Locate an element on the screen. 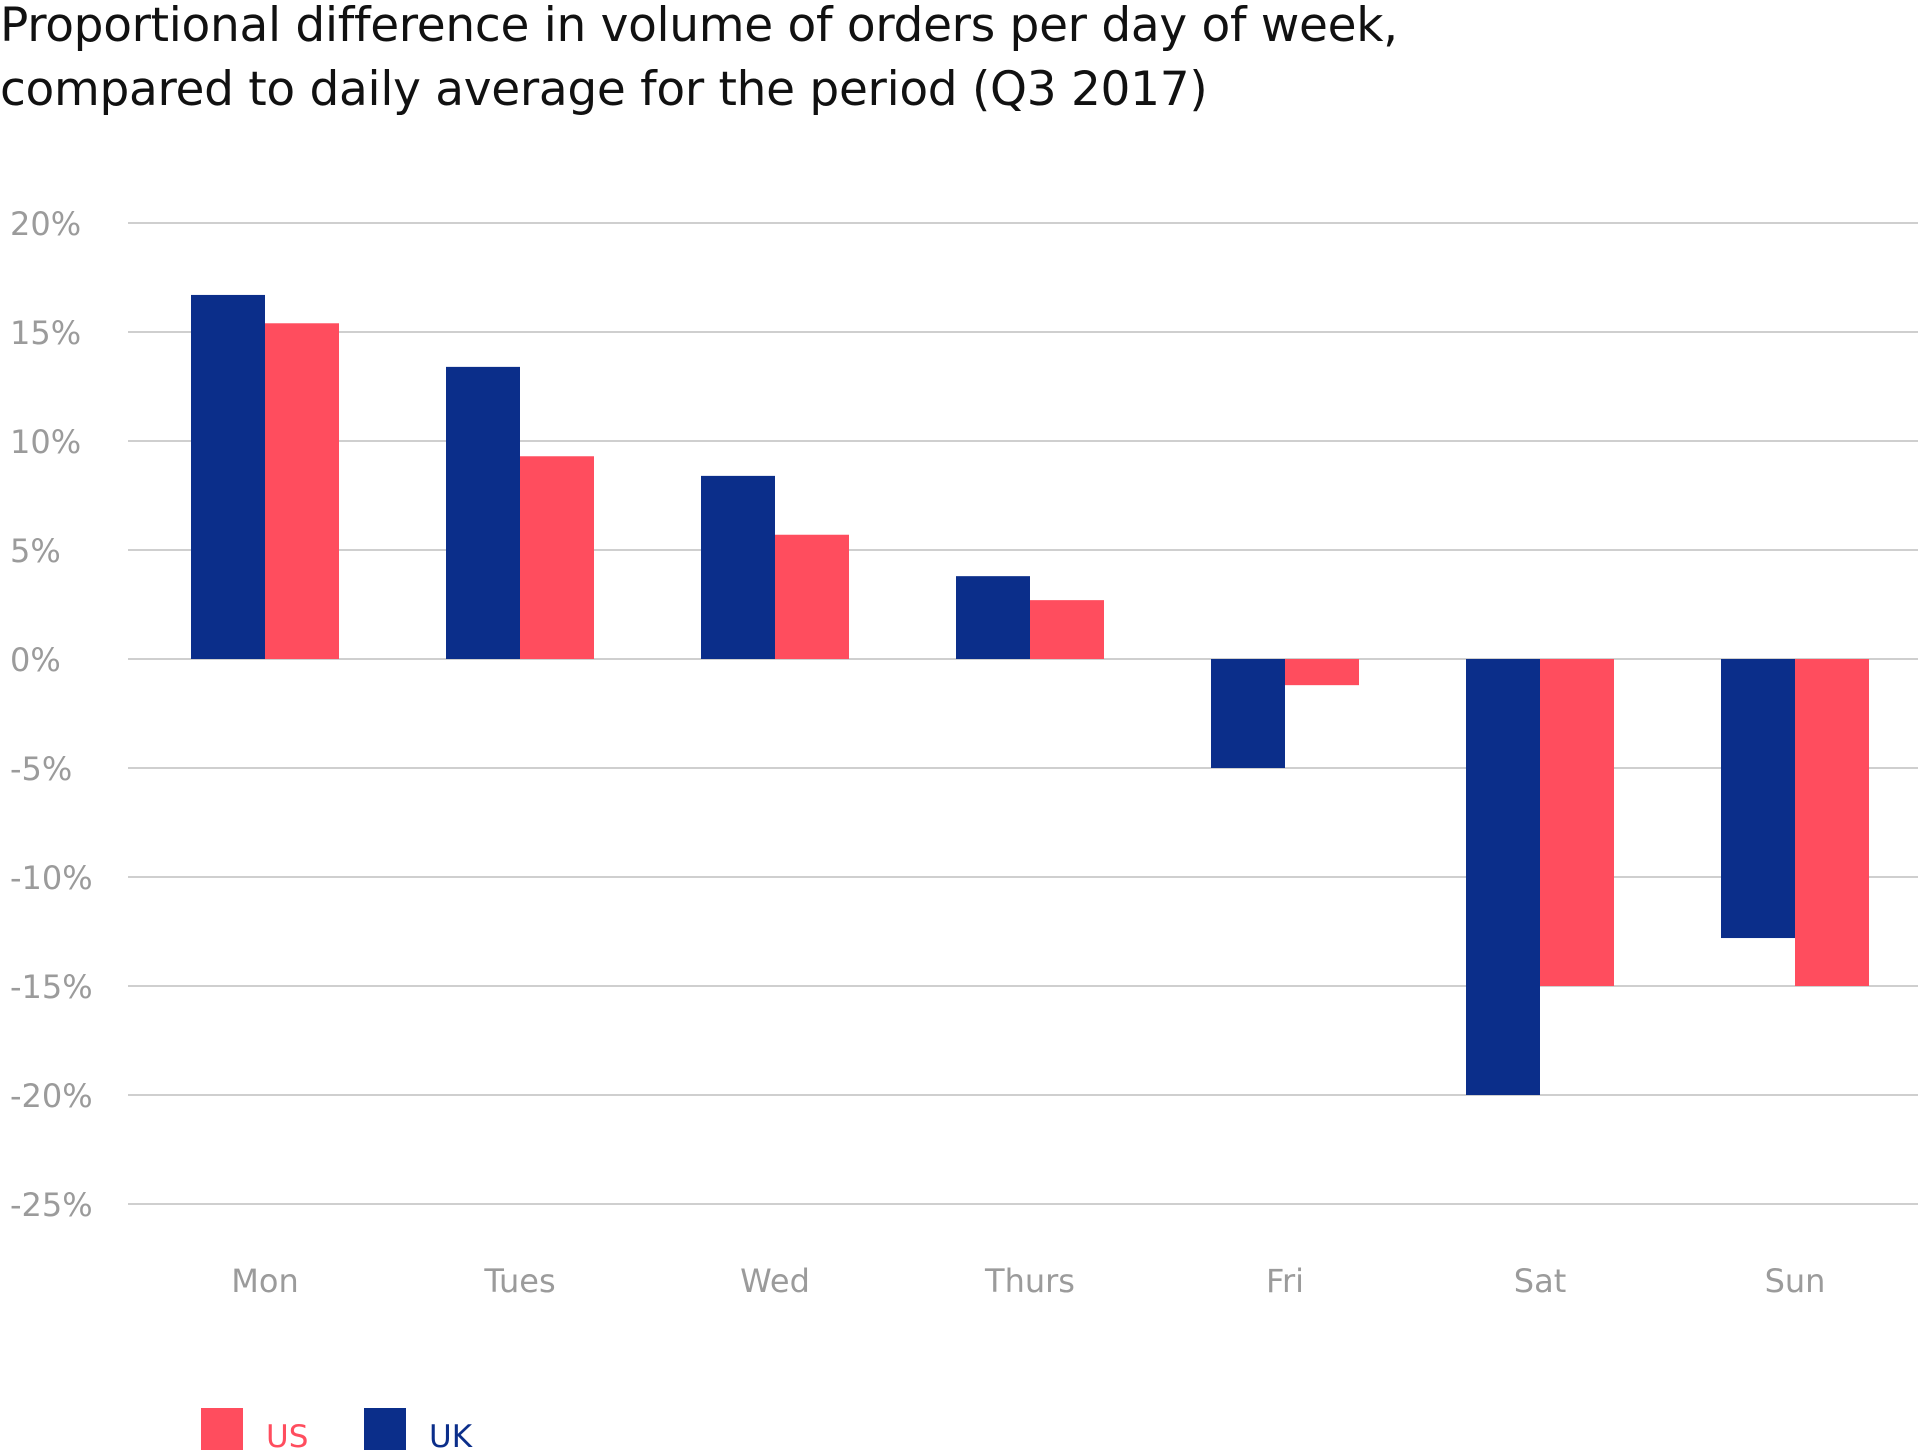 Image resolution: width=1918 pixels, height=1451 pixels. y-tick-label: -5% is located at coordinates (41, 769).